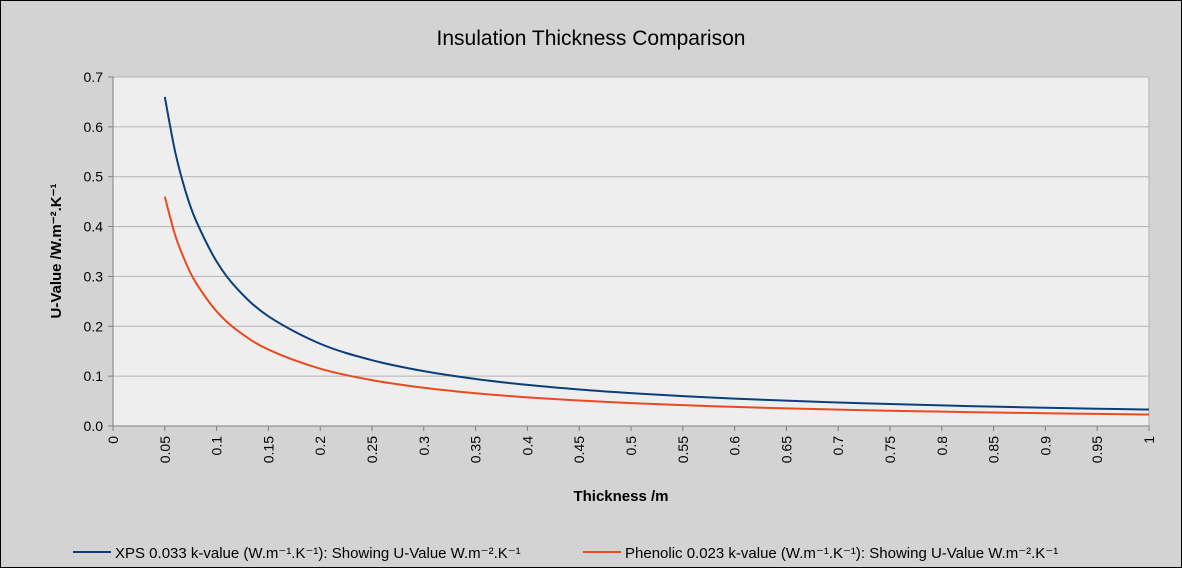 This screenshot has width=1182, height=568. What do you see at coordinates (94, 177) in the screenshot?
I see `y-tick-label: 0.5` at bounding box center [94, 177].